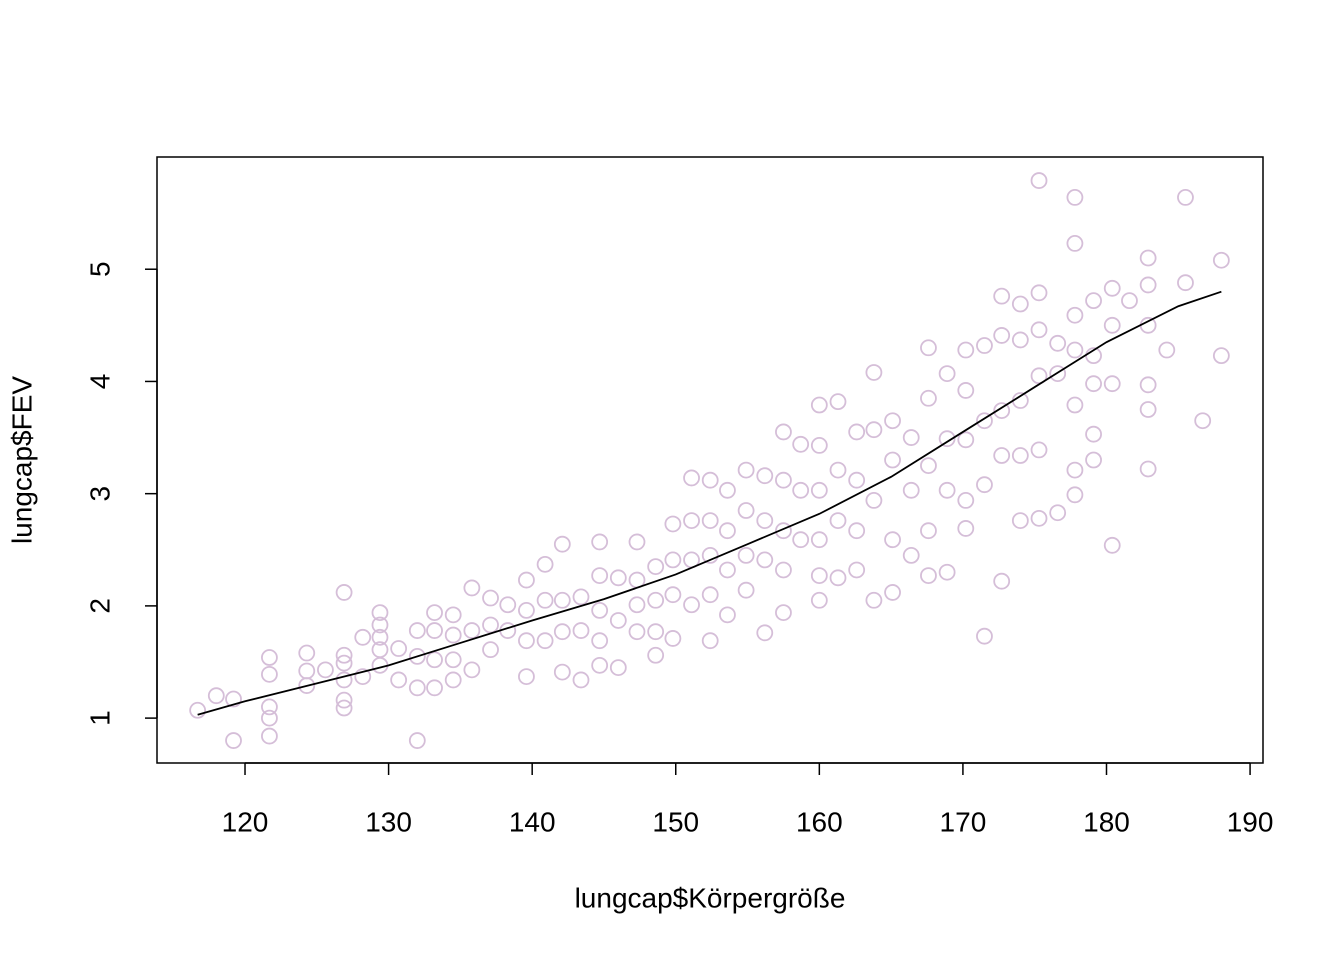 The height and width of the screenshot is (965, 1344). Describe the element at coordinates (245, 821) in the screenshot. I see `x-tick-label: 120` at that location.